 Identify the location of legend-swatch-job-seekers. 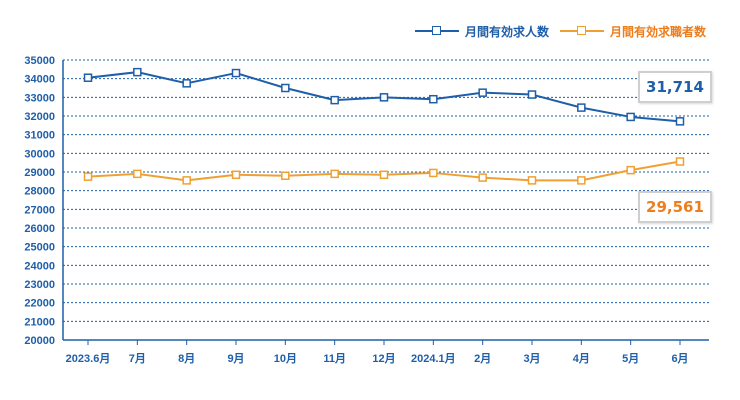
(582, 31).